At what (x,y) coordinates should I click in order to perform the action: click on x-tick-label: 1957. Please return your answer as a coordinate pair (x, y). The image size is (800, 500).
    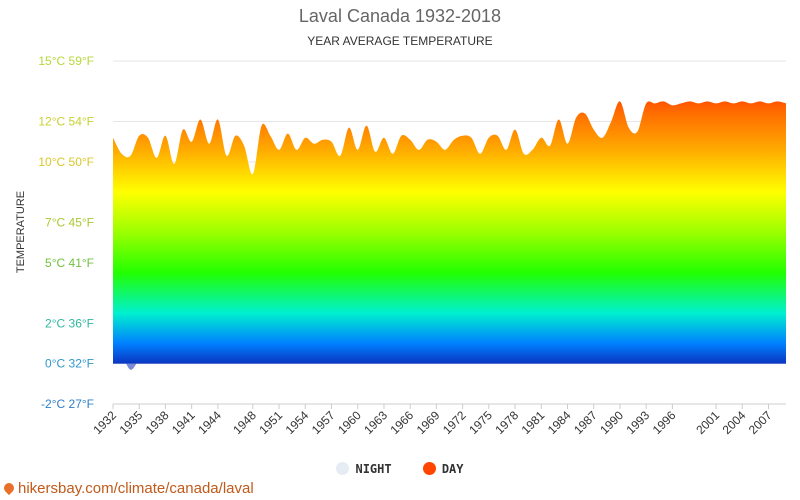
    Looking at the image, I should click on (323, 422).